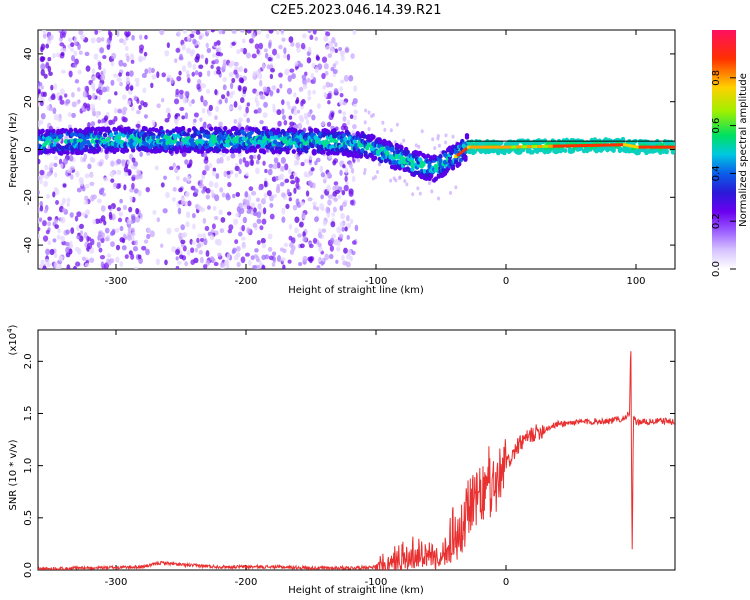 The height and width of the screenshot is (600, 750). Describe the element at coordinates (716, 173) in the screenshot. I see `colorbar-tick-label: 0.4` at that location.